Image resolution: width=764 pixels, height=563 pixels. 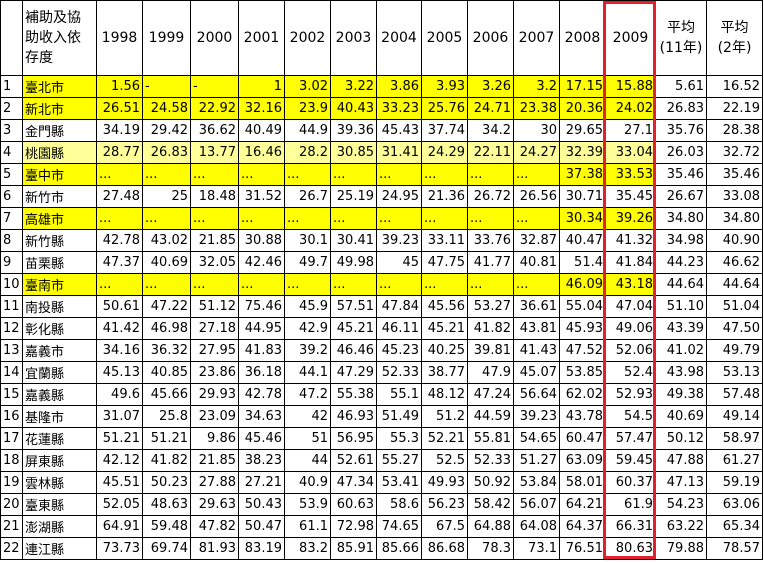 What do you see at coordinates (166, 350) in the screenshot?
I see `value-cell: 36.32` at bounding box center [166, 350].